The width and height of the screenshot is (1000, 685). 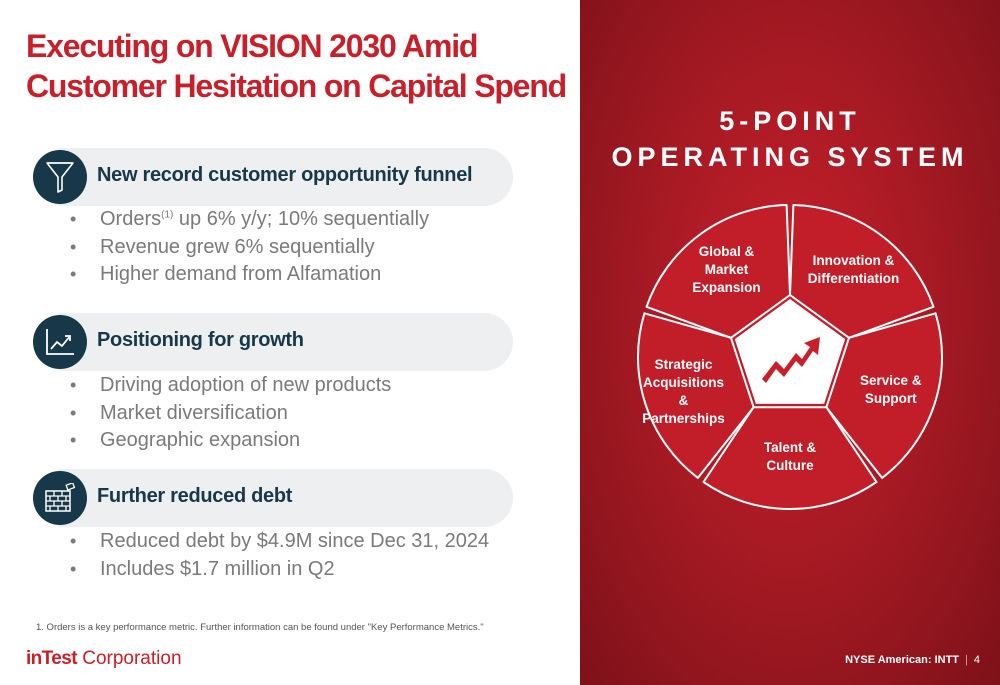 I want to click on company-logo: inTest Corporation, so click(x=104, y=658).